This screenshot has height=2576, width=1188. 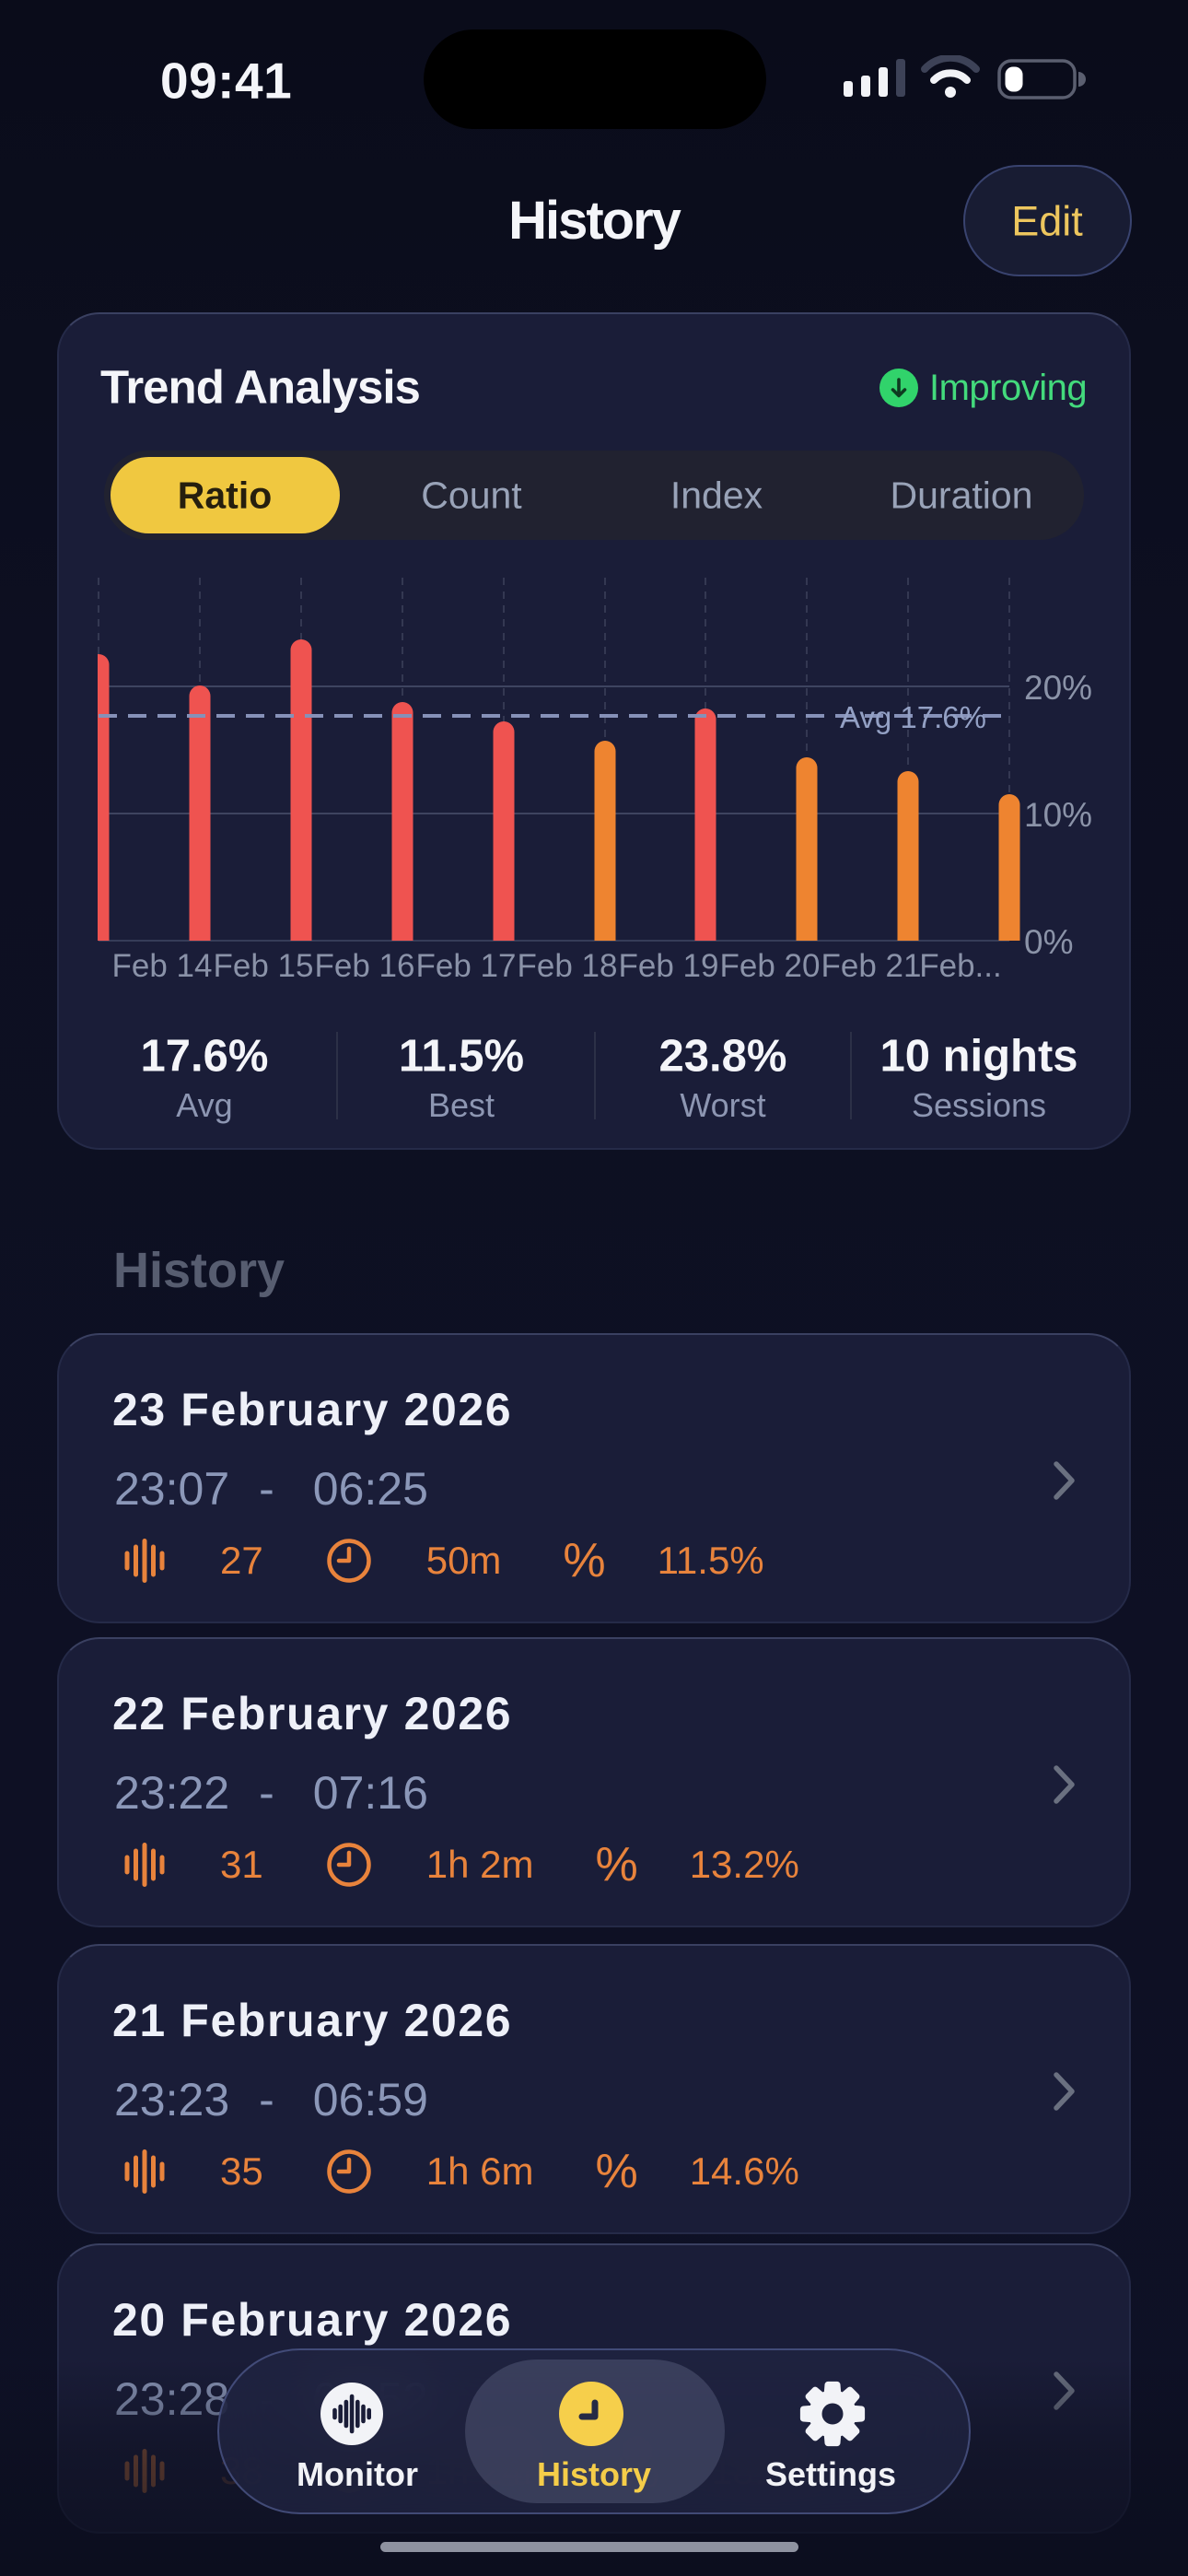 I want to click on svg-text: Feb 19, so click(x=669, y=966).